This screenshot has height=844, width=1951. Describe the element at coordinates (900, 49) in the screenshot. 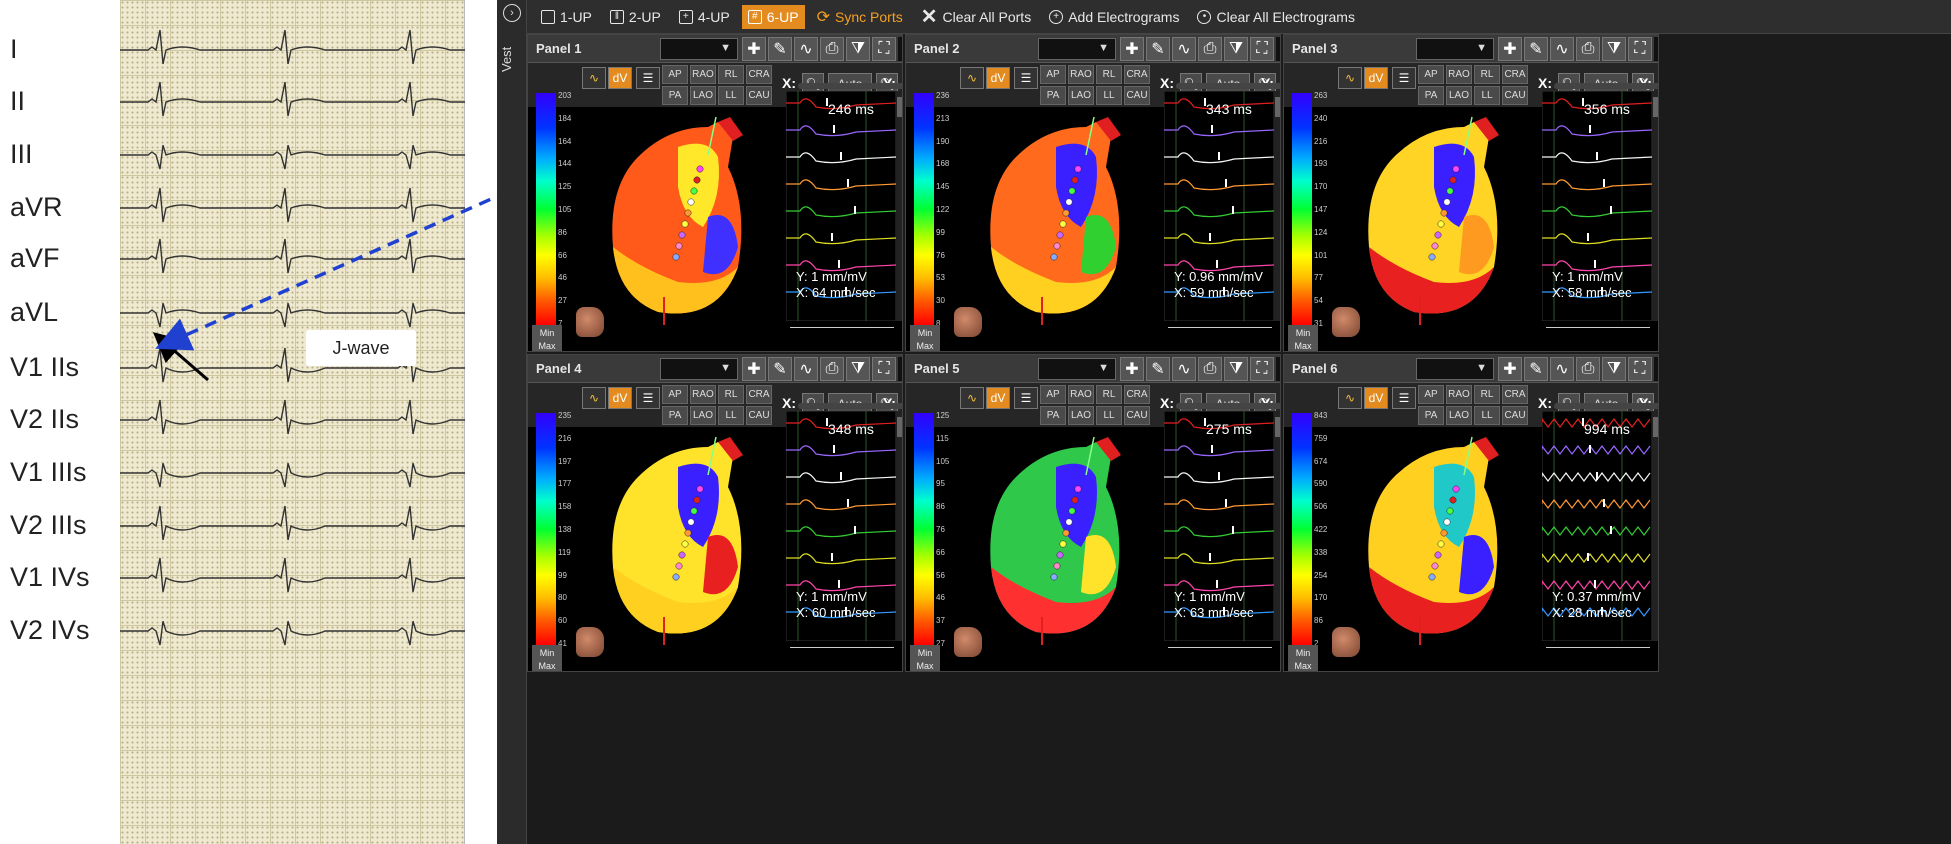

I see `close-icon: ✕` at that location.